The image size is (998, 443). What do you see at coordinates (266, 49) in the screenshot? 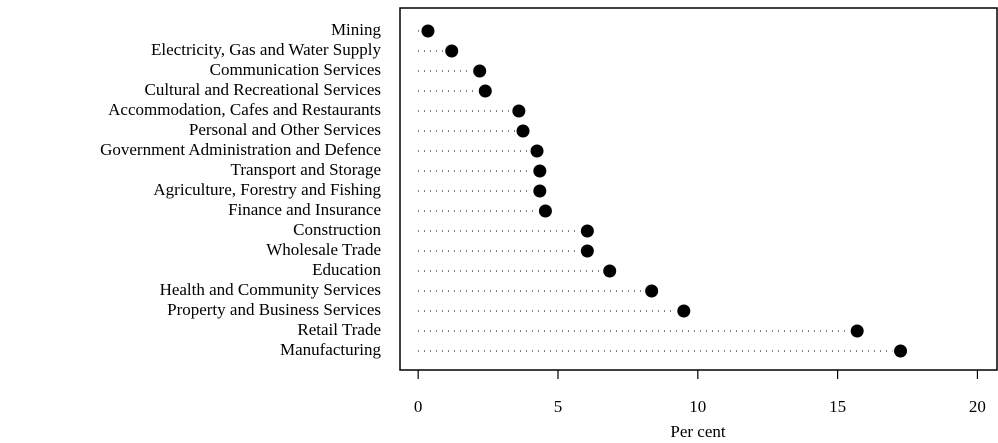
I see `y-tick-label: Electricity, Gas and Water Supply` at bounding box center [266, 49].